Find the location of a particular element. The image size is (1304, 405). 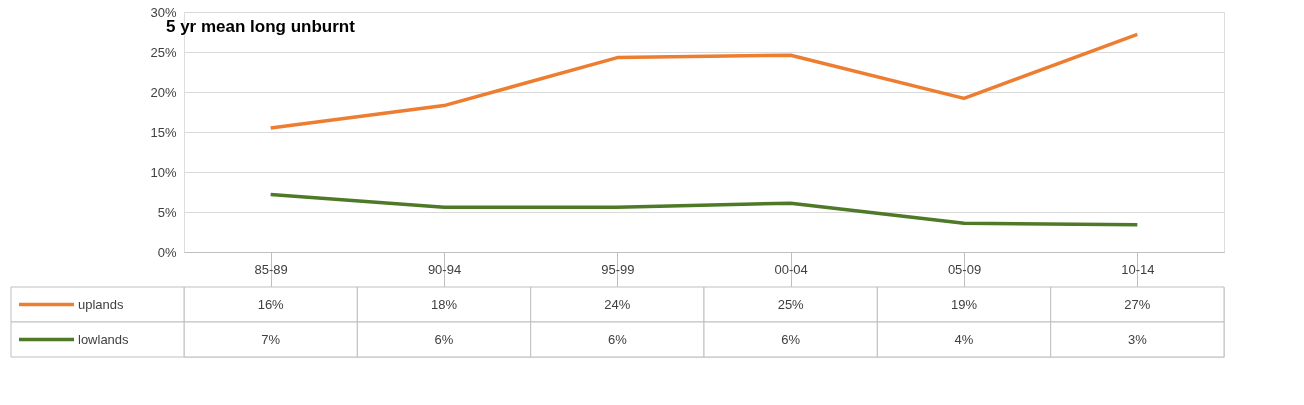

y-tick-label: 10% is located at coordinates (163, 172).